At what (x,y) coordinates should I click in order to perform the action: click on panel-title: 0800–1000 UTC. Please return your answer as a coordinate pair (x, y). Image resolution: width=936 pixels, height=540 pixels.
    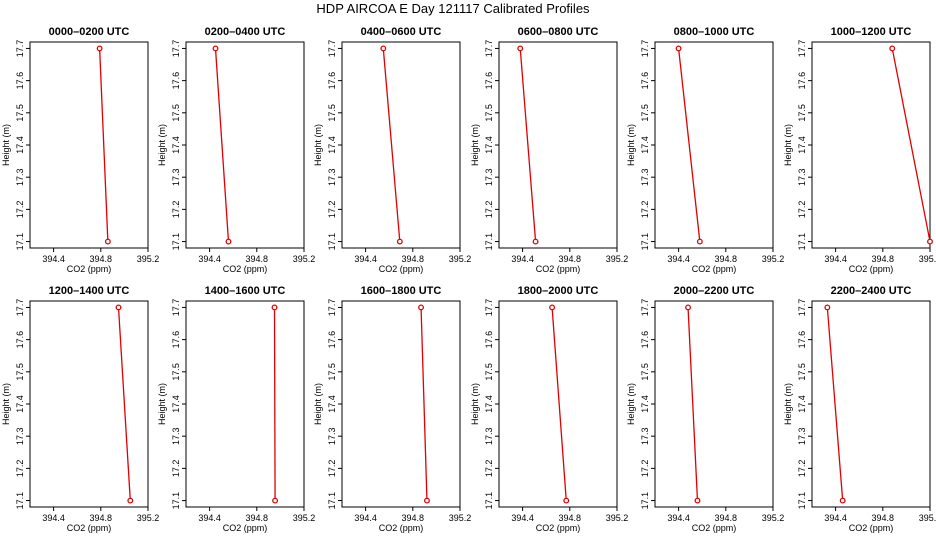
    Looking at the image, I should click on (714, 32).